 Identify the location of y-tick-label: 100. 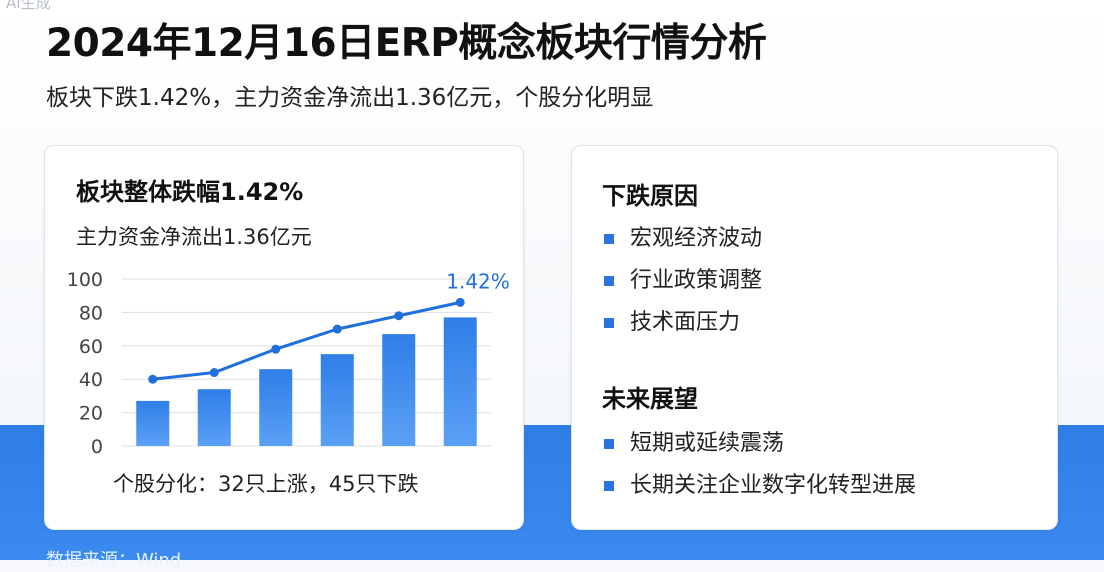
(85, 280).